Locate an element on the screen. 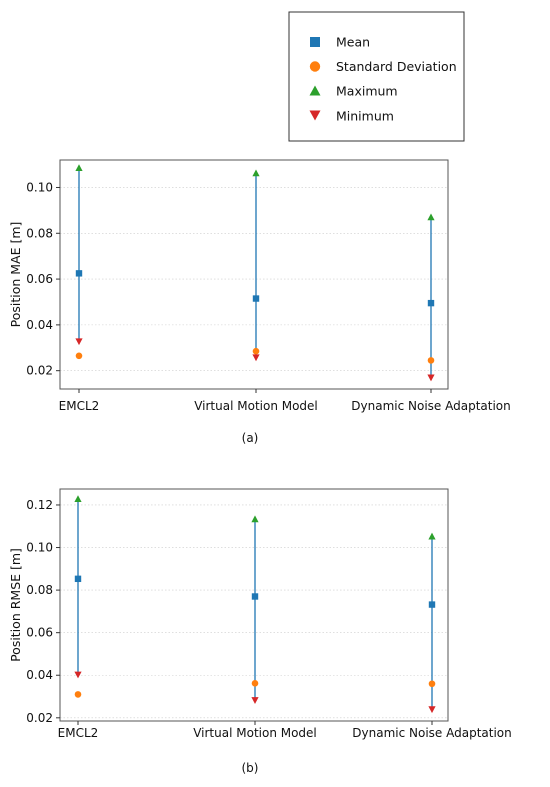  caption-b: (b) is located at coordinates (250, 768).